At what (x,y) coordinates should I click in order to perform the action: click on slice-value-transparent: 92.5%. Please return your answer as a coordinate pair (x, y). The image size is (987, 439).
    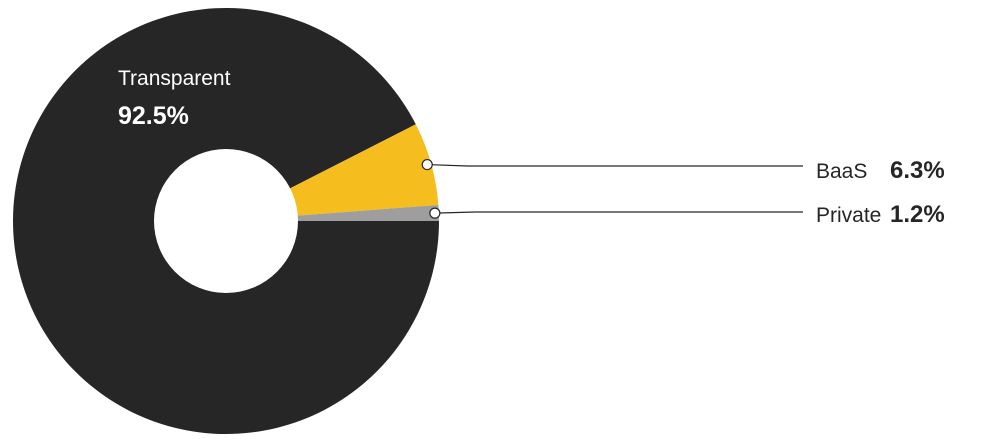
    Looking at the image, I should click on (153, 116).